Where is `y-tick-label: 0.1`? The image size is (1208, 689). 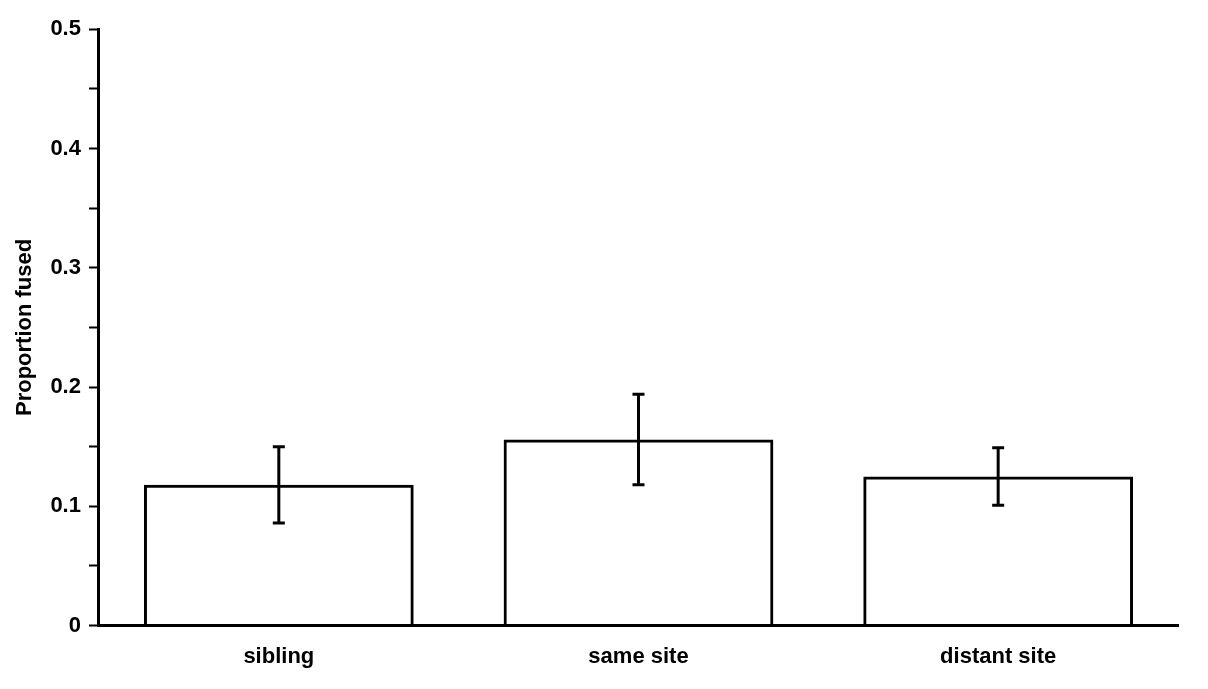
y-tick-label: 0.1 is located at coordinates (65, 505).